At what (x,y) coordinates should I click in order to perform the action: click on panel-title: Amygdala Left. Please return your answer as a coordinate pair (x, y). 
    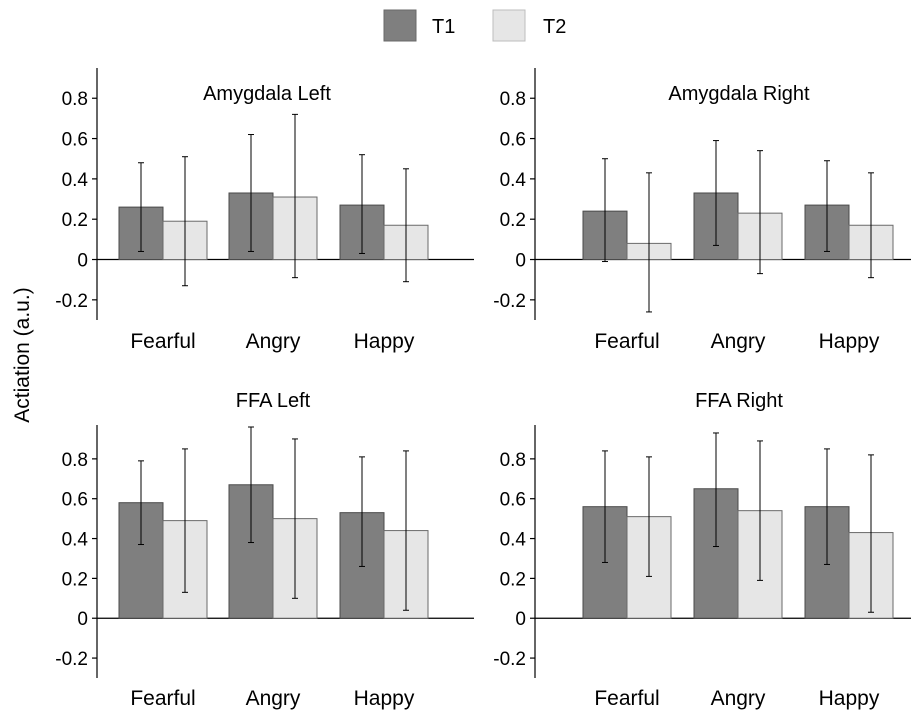
    Looking at the image, I should click on (267, 94).